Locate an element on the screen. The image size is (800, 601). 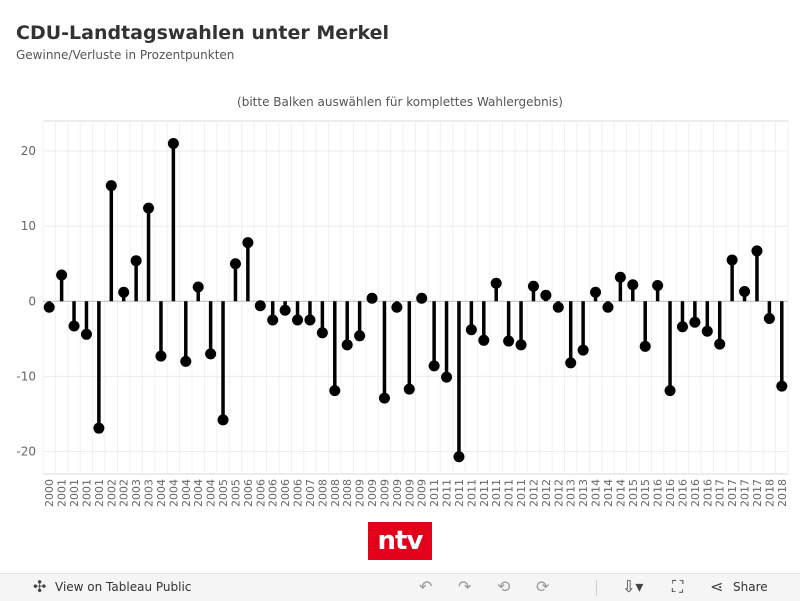
view-on-tableau-link: View on Tableau Public is located at coordinates (123, 587).